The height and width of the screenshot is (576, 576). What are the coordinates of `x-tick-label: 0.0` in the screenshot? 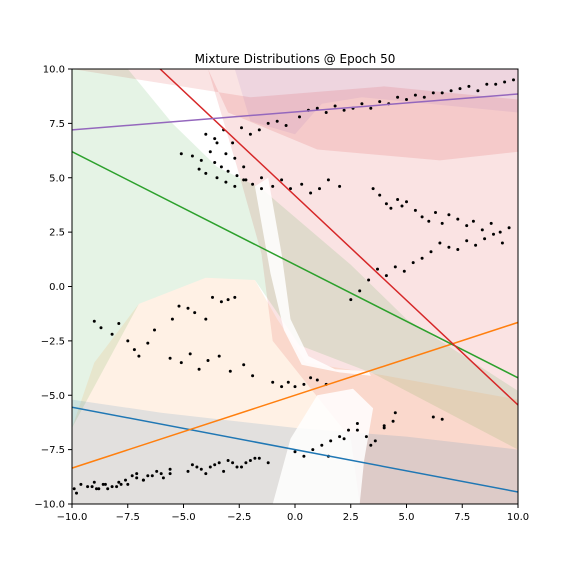 It's located at (295, 517).